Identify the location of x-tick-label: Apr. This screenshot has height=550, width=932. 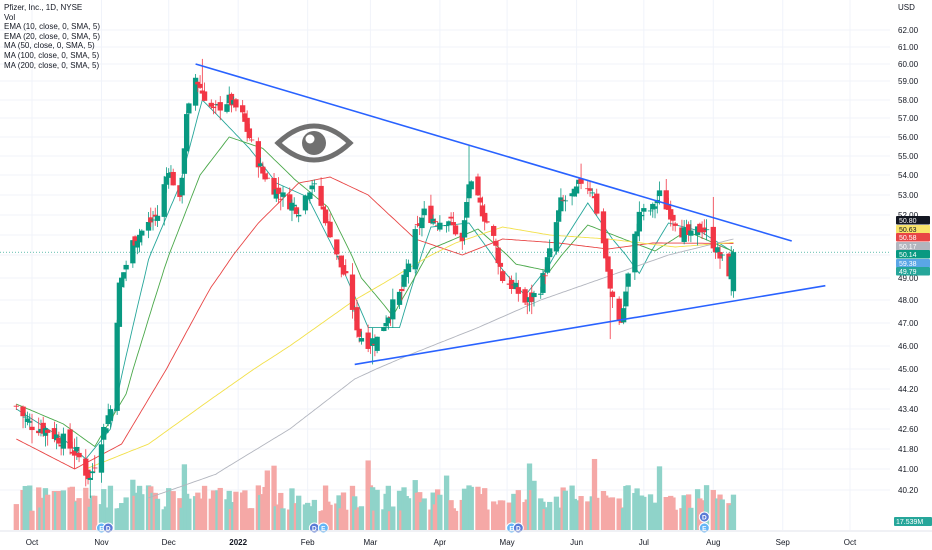
(440, 542).